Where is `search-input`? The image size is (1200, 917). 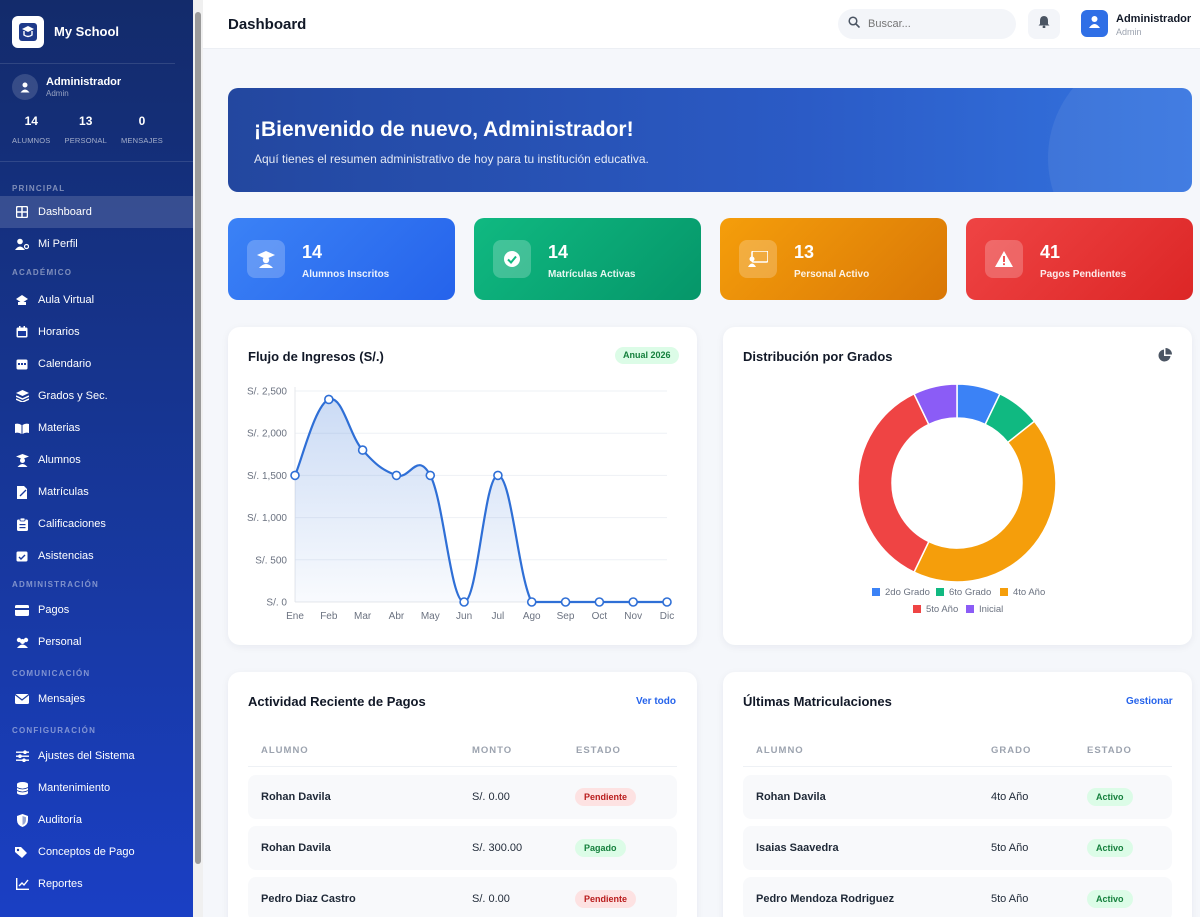 search-input is located at coordinates (938, 24).